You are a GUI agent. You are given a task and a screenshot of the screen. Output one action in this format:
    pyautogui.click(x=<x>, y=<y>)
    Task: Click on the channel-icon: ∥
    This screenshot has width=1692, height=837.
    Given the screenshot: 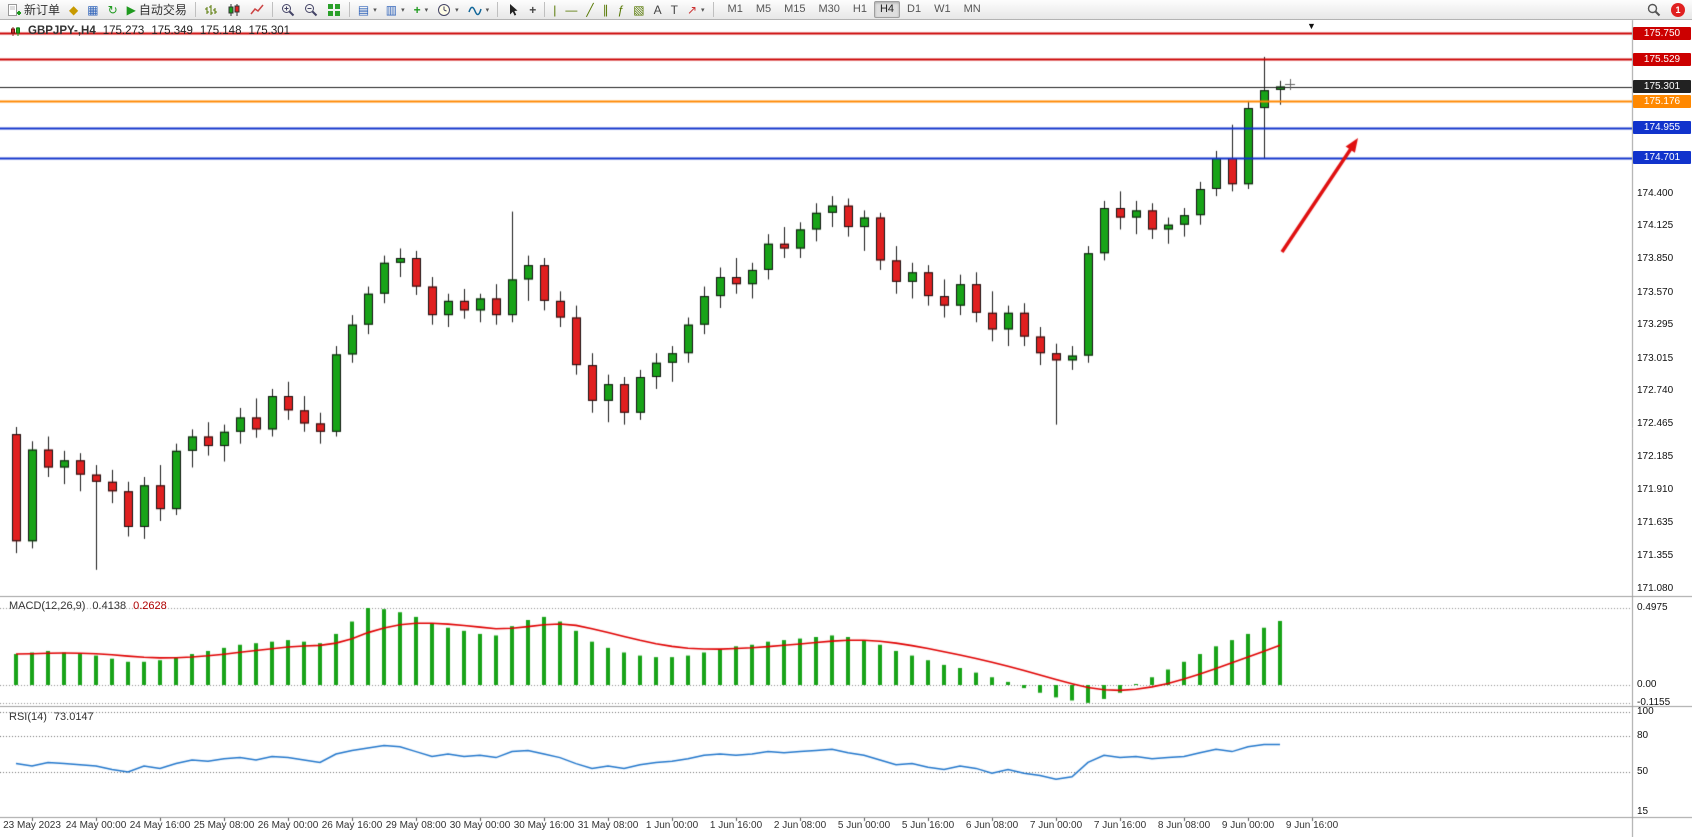 What is the action you would take?
    pyautogui.click(x=605, y=9)
    